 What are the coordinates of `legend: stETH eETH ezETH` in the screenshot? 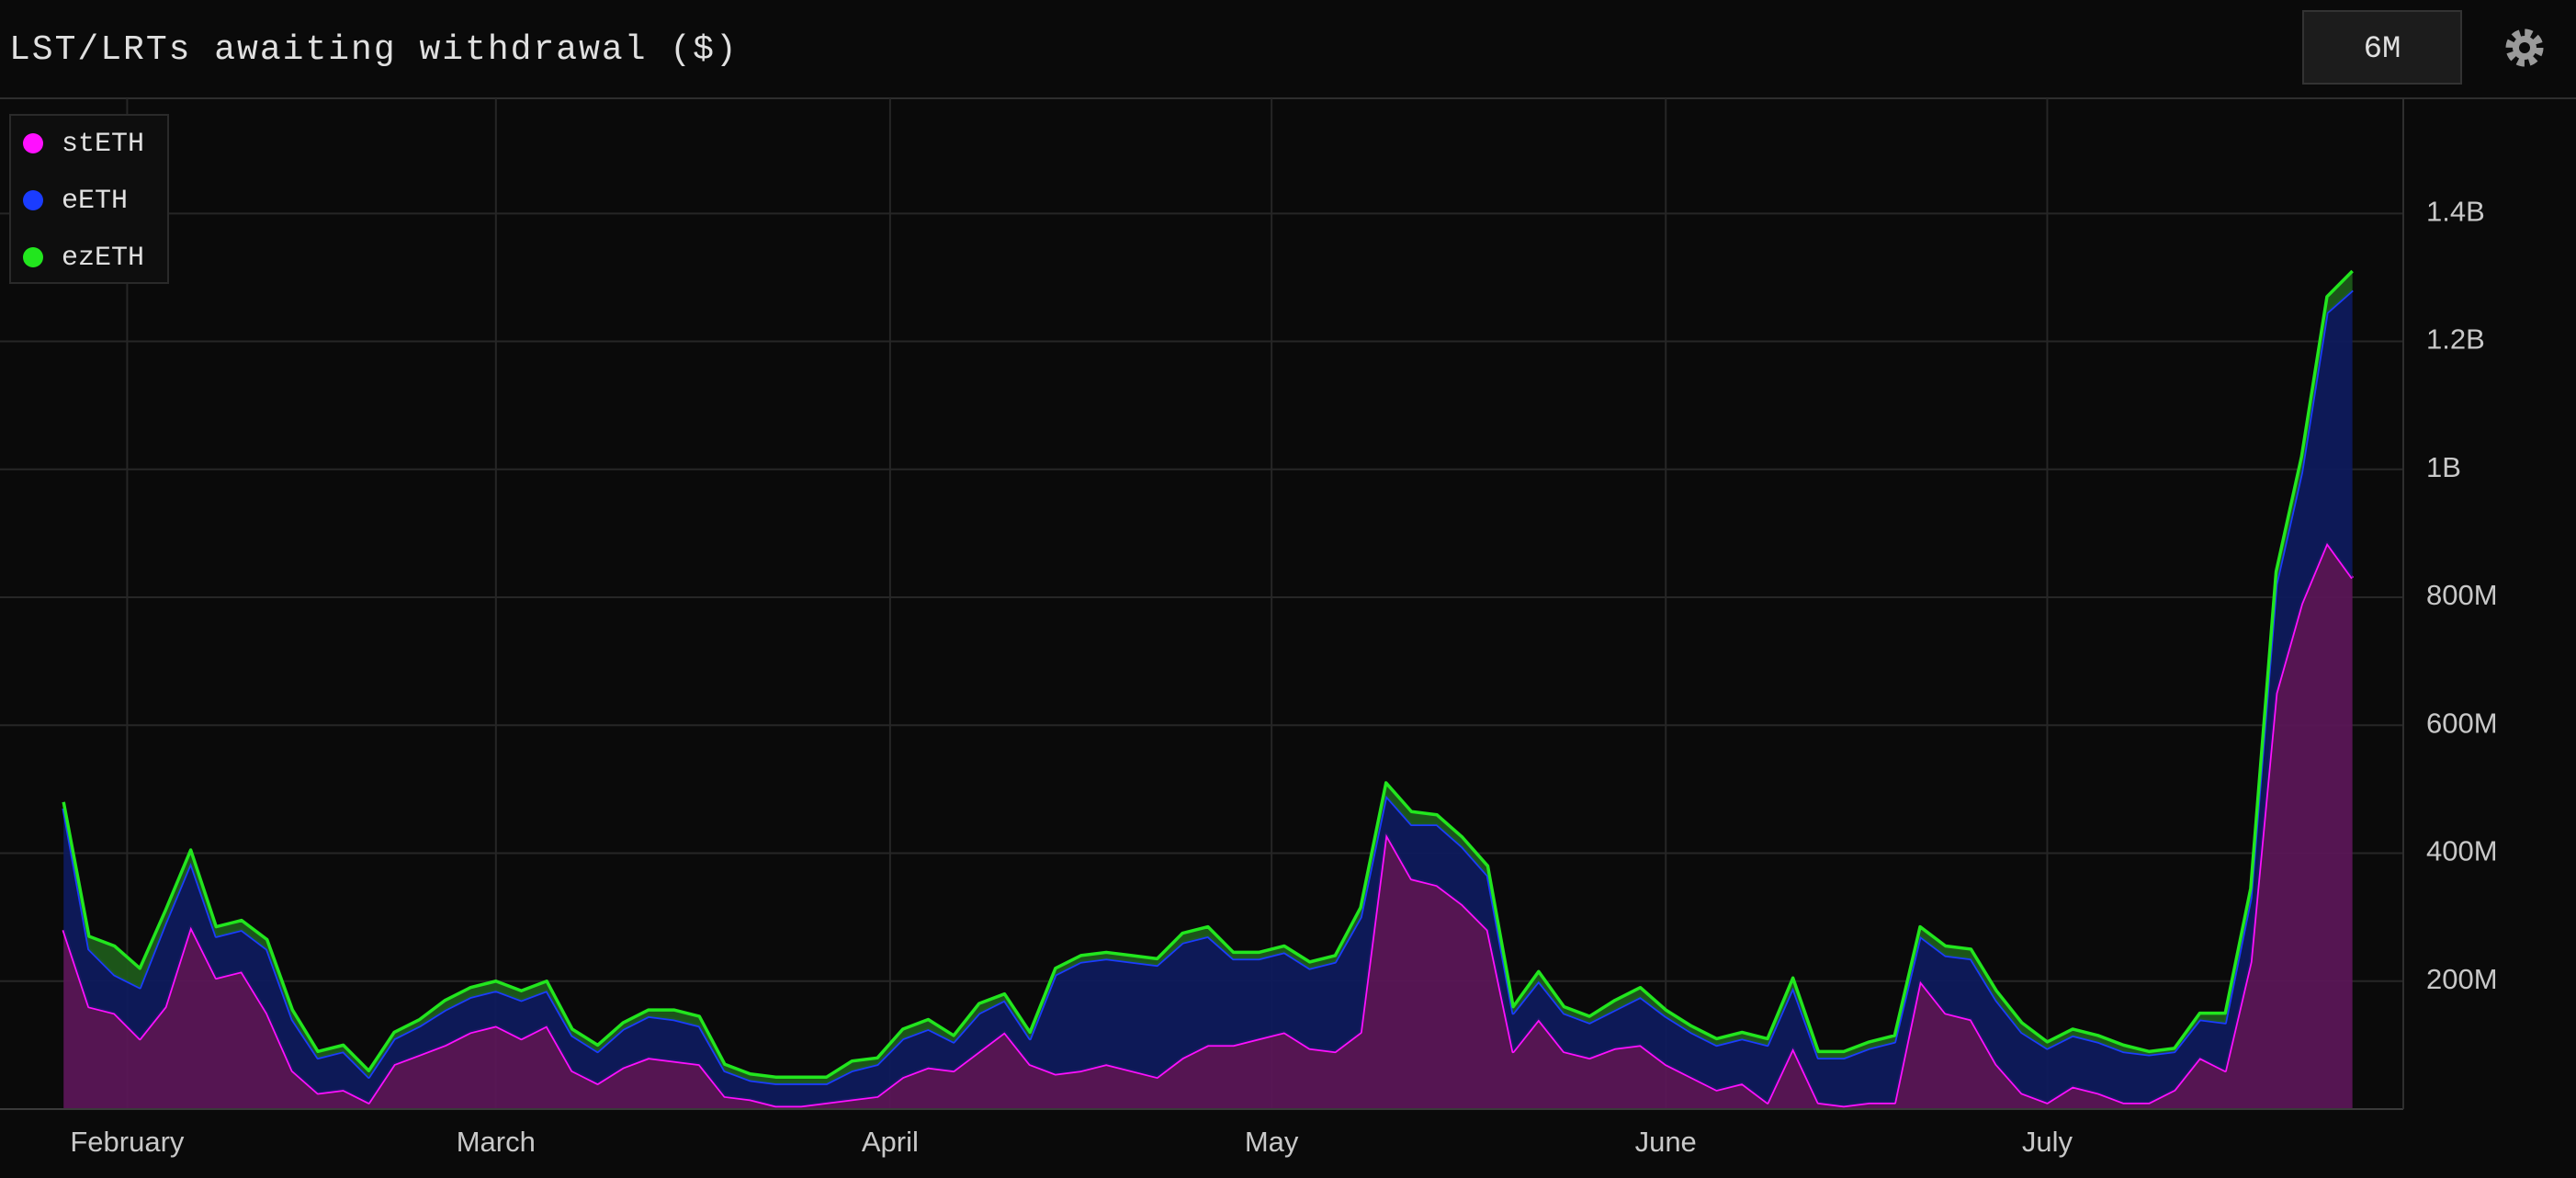 It's located at (89, 199).